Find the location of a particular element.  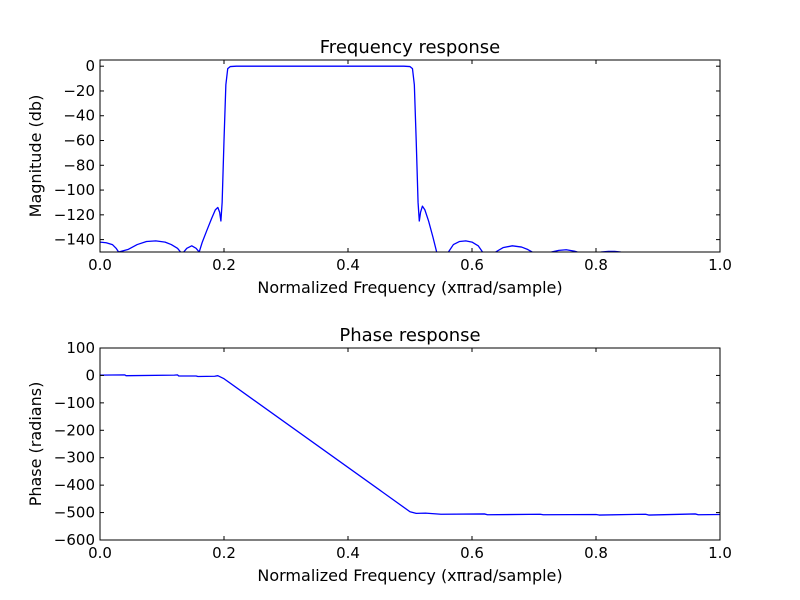

phase-ytick-label: 0 is located at coordinates (90, 375).